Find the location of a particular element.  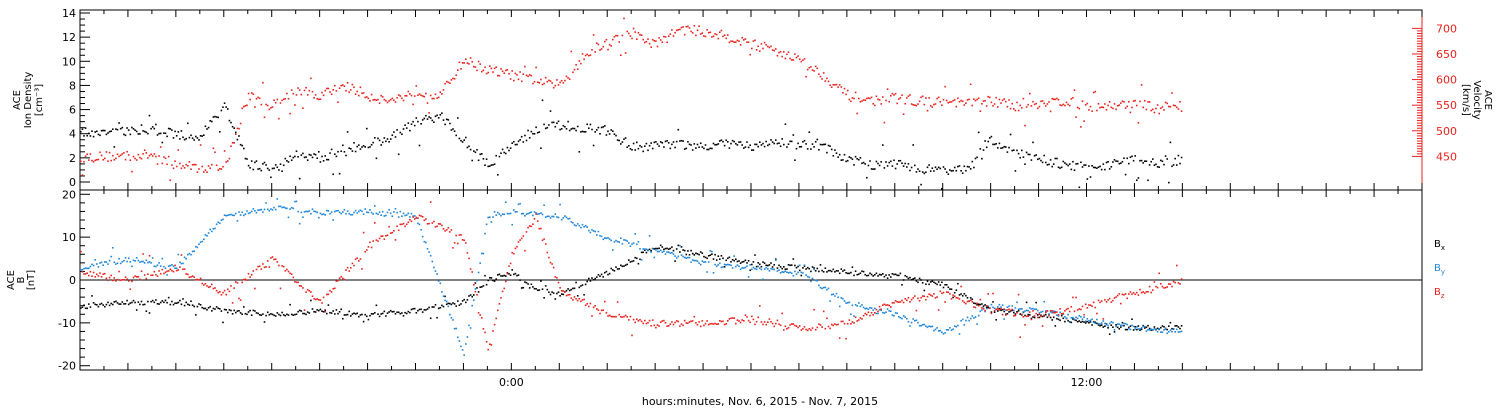

velocity-axis-label-line: Velocity is located at coordinates (1476, 99).